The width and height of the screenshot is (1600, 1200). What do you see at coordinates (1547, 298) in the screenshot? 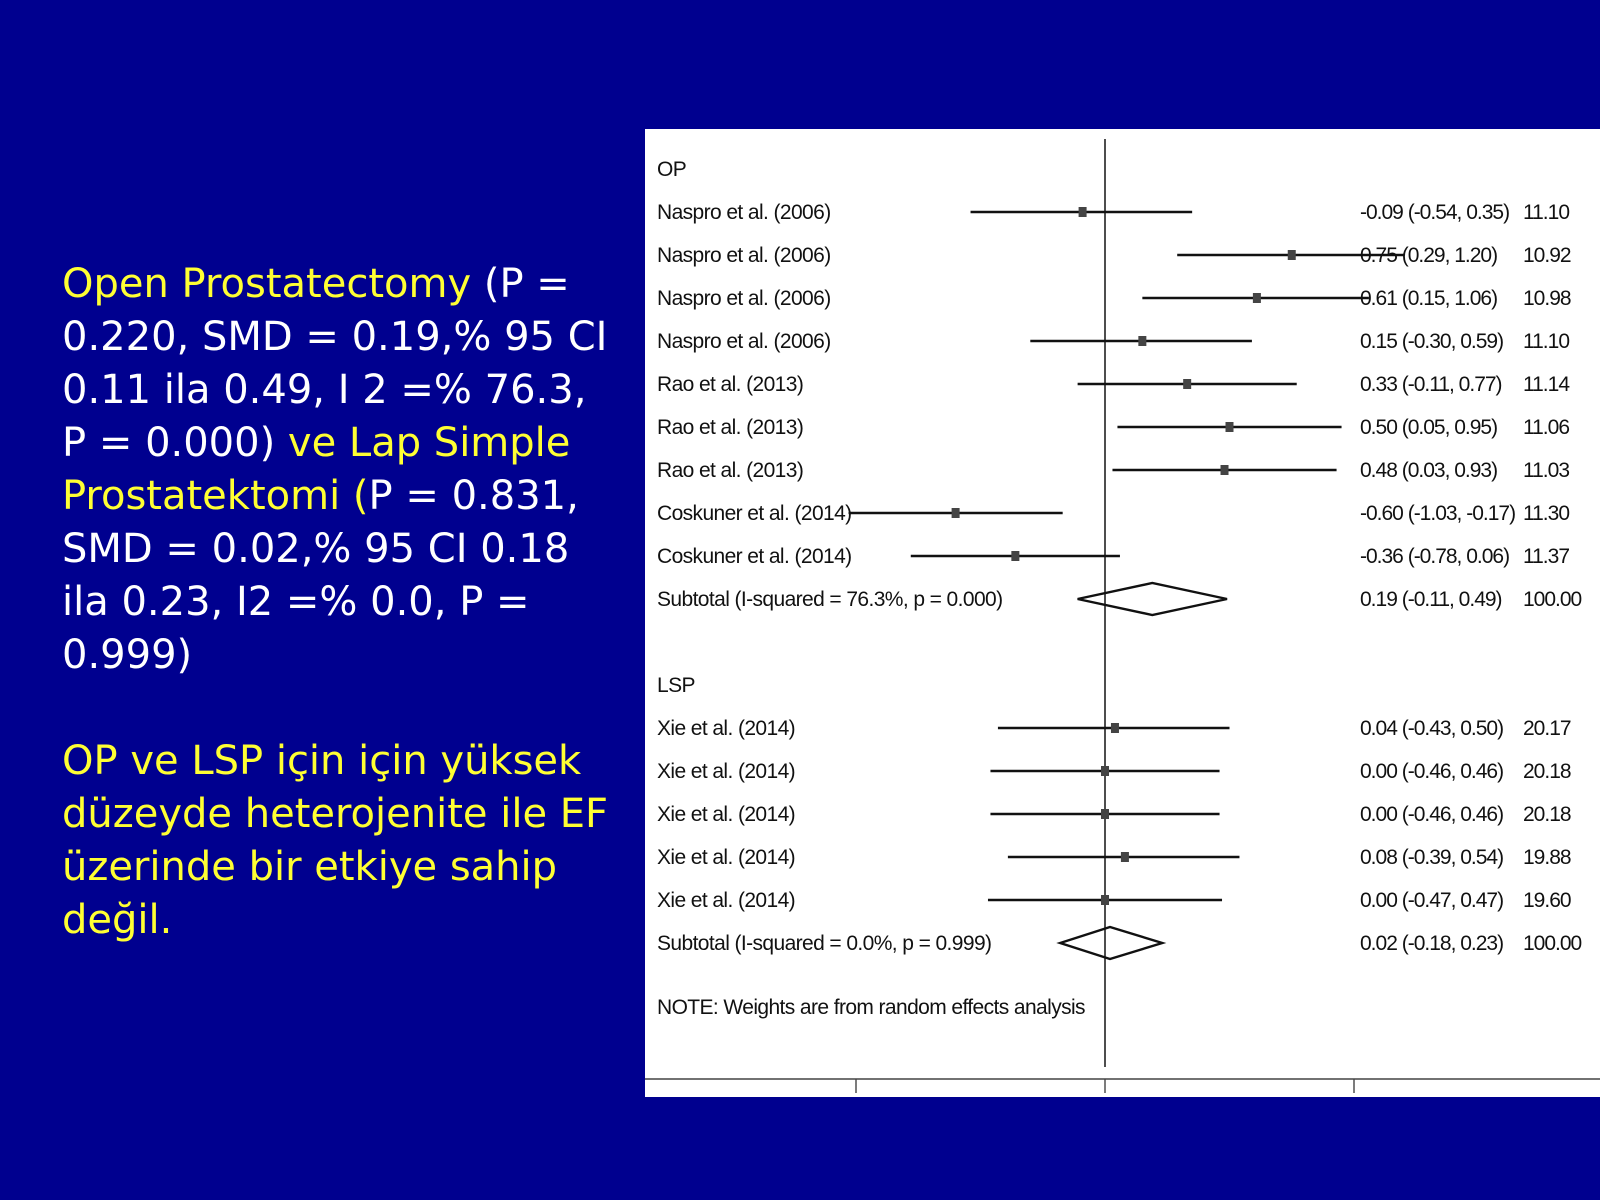
I see `weight-text: 10.98` at bounding box center [1547, 298].